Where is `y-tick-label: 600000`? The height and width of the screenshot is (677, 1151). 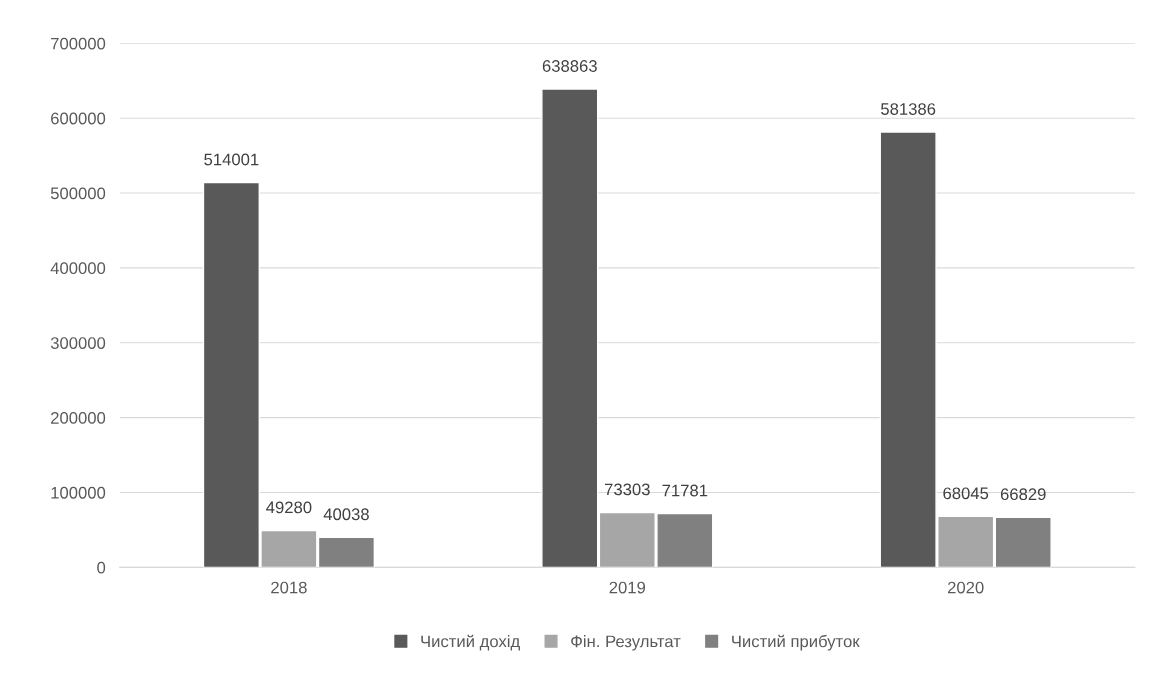
y-tick-label: 600000 is located at coordinates (78, 118).